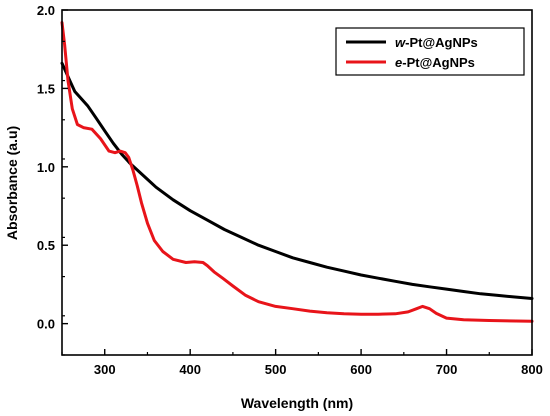 Image resolution: width=550 pixels, height=416 pixels. I want to click on legend-label-e-suffix: -Pt@AgNPs, so click(438, 62).